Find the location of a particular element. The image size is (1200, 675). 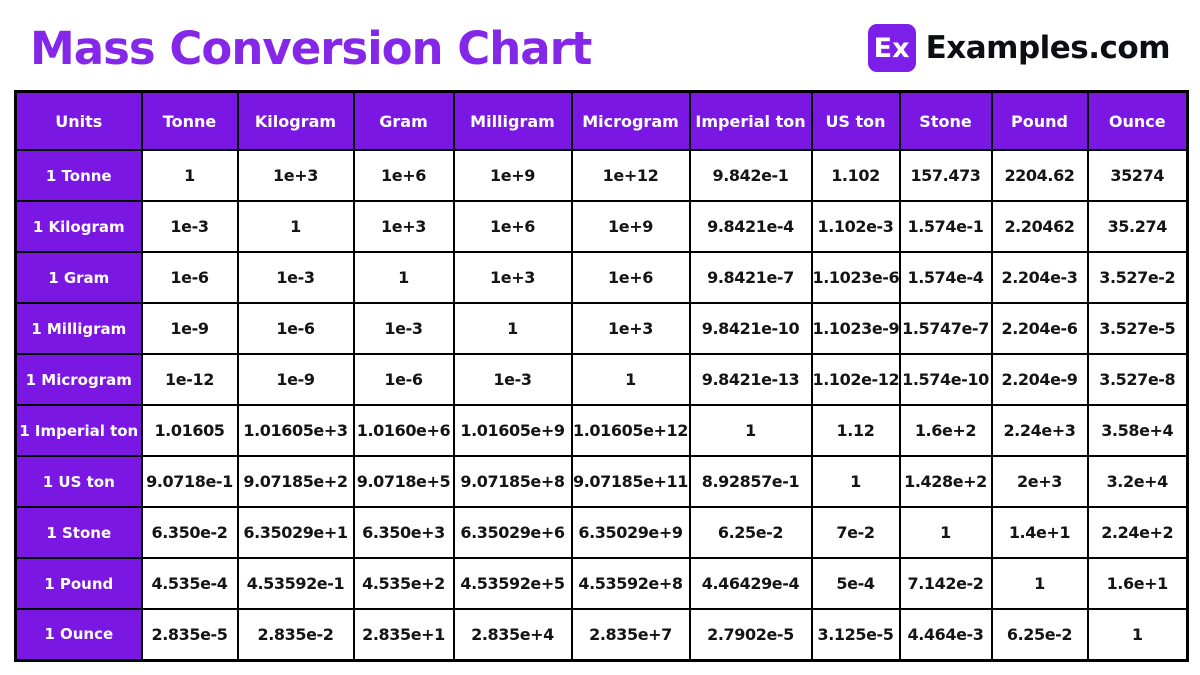

value-cell: 2.204e-9 is located at coordinates (1039, 379).